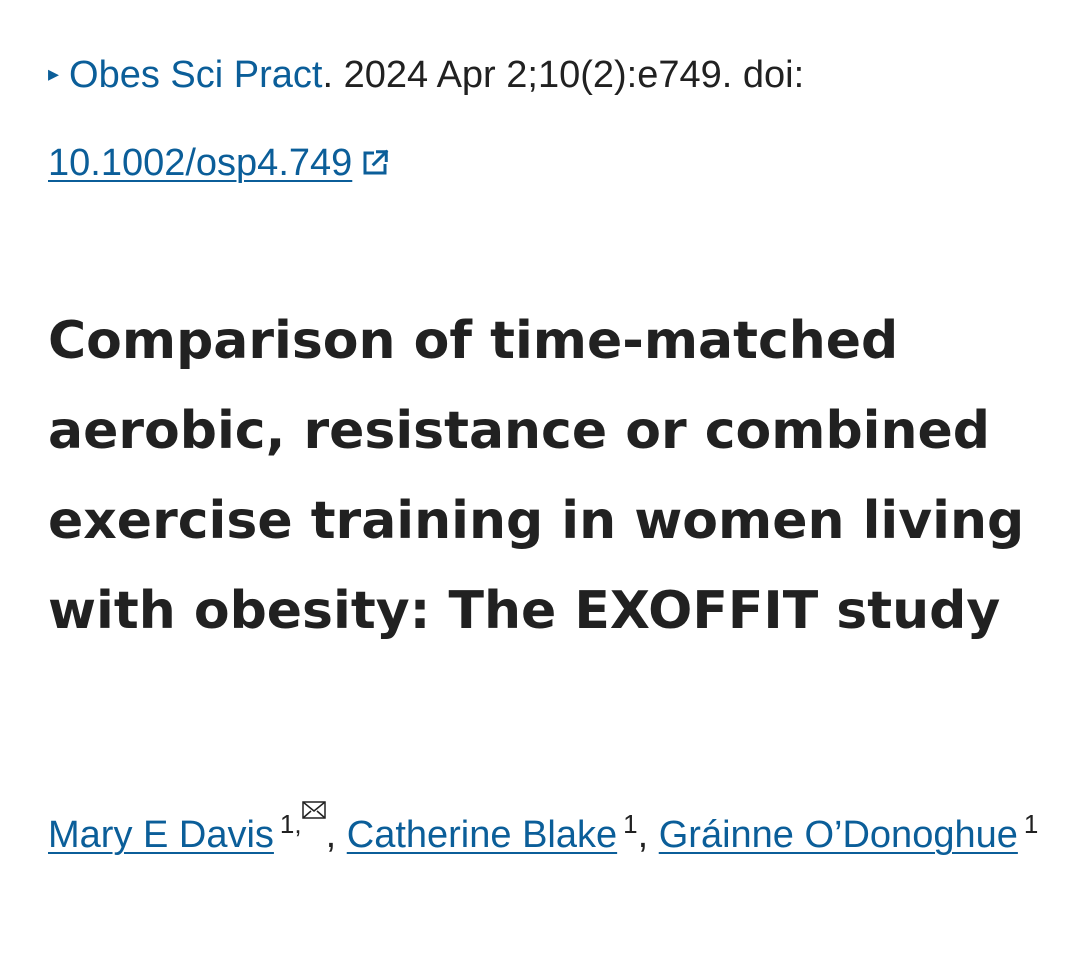  What do you see at coordinates (54, 73) in the screenshot?
I see `expand-triangle-icon: ▸` at bounding box center [54, 73].